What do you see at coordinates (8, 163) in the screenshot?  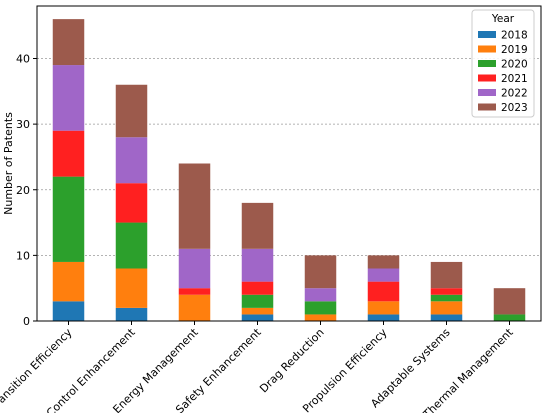 I see `y-axis-label: Number of Patents` at bounding box center [8, 163].